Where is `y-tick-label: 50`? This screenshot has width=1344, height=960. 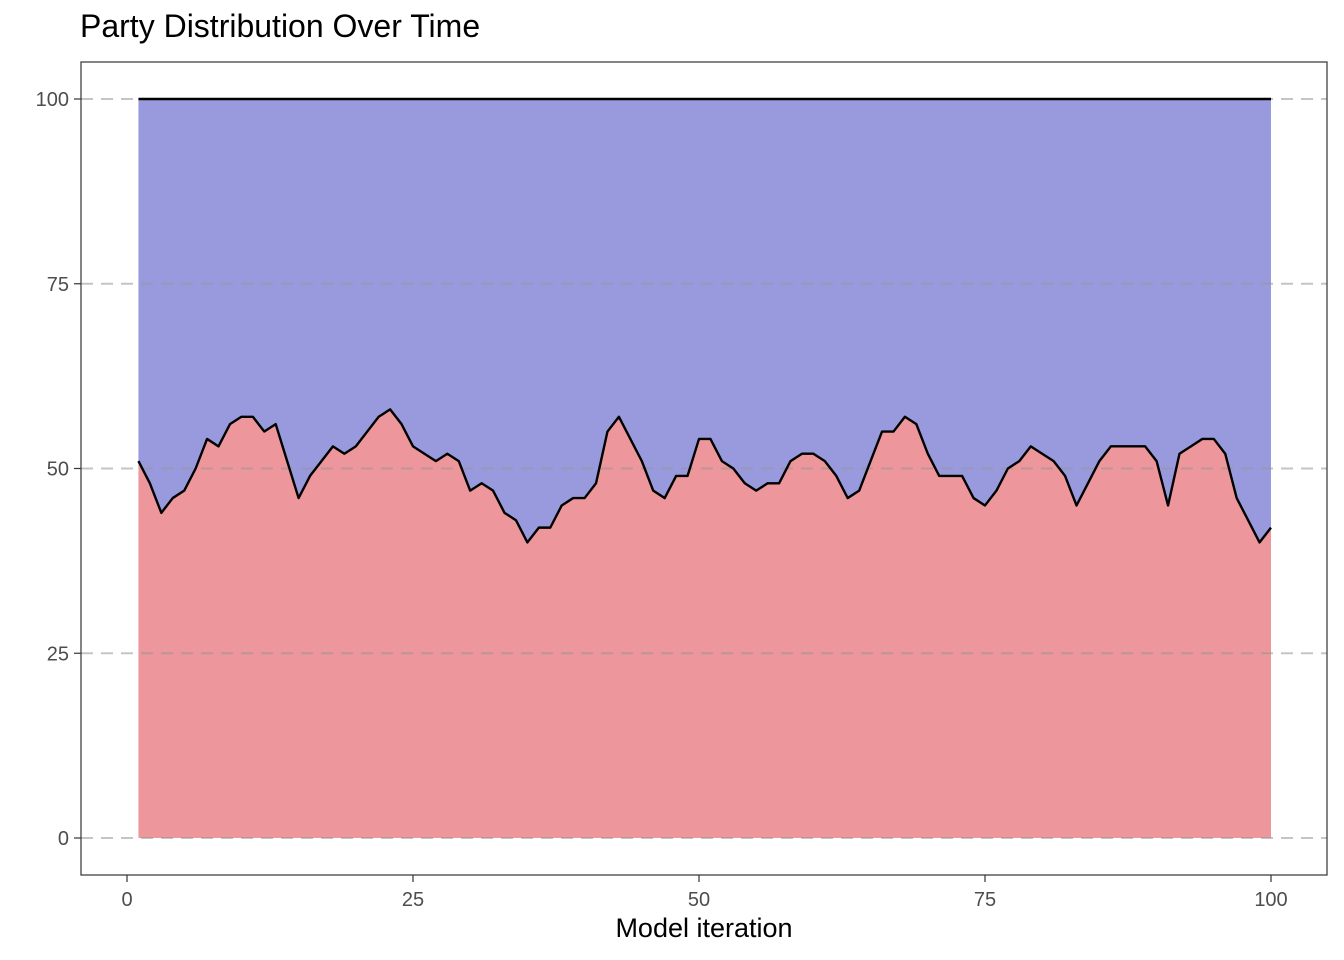 y-tick-label: 50 is located at coordinates (58, 470).